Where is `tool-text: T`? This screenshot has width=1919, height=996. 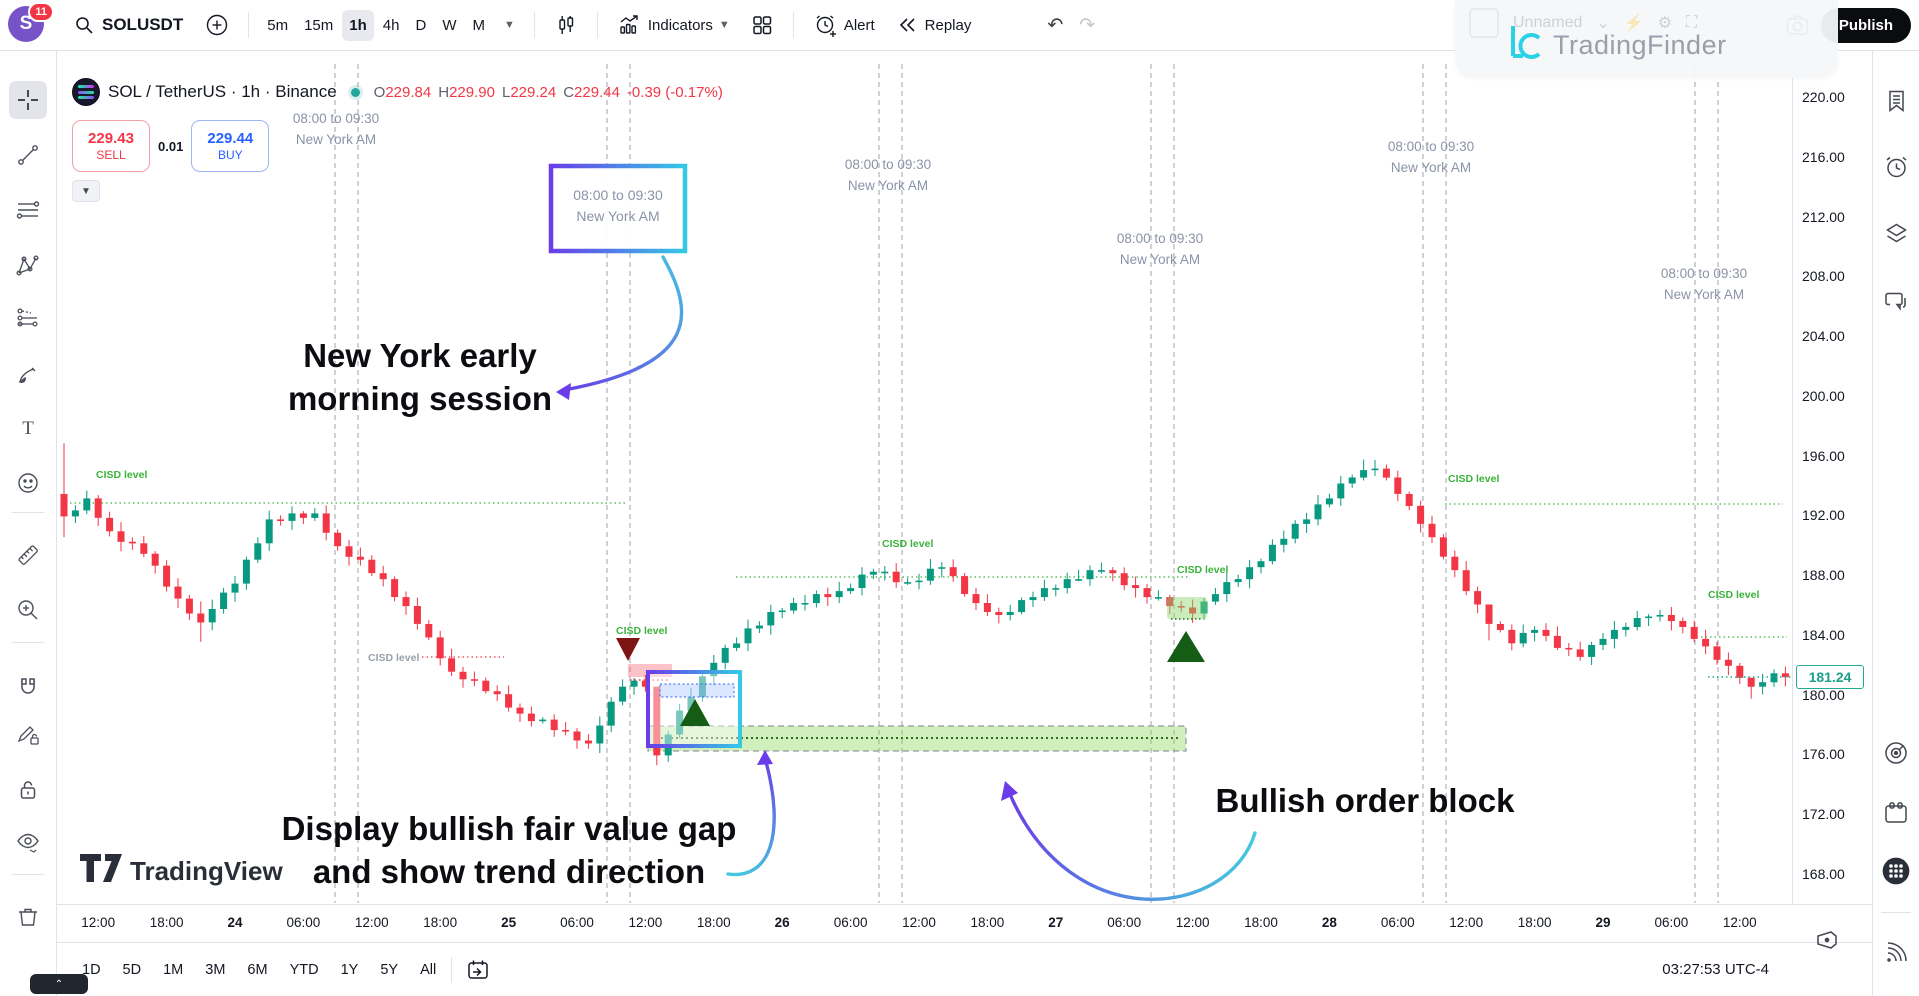
tool-text: T is located at coordinates (28, 428).